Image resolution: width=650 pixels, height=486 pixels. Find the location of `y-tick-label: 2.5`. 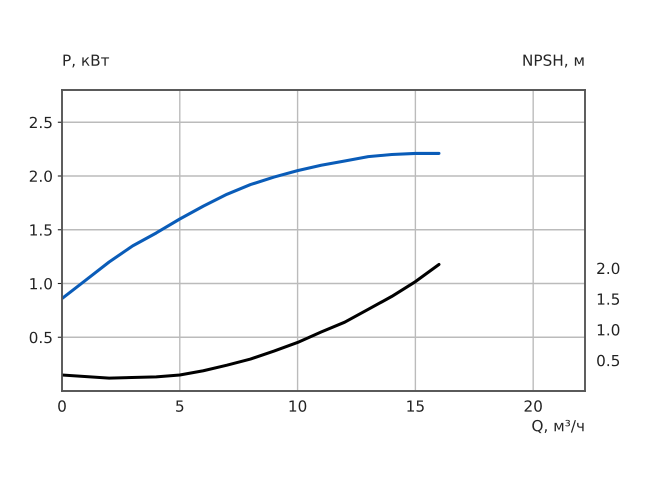

y-tick-label: 2.5 is located at coordinates (41, 122).